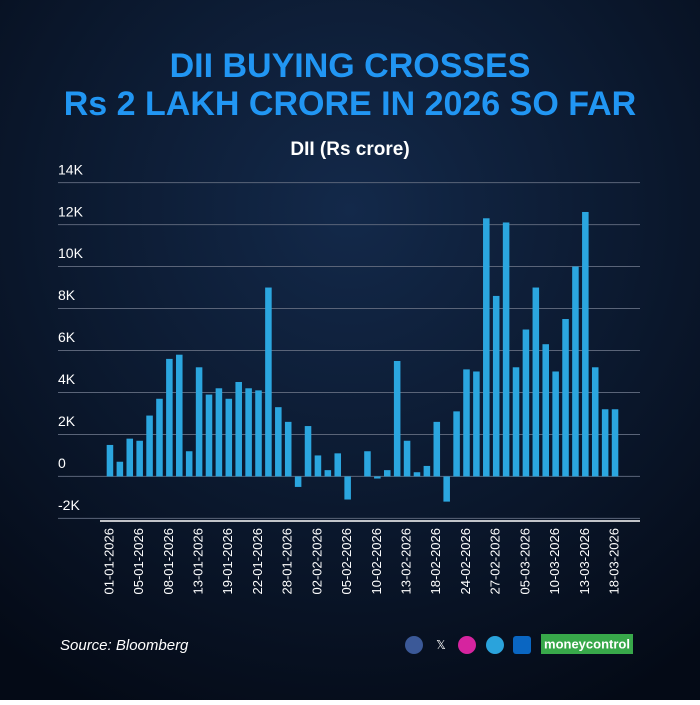 The height and width of the screenshot is (705, 700). Describe the element at coordinates (468, 645) in the screenshot. I see `social-icons: 𝕏` at that location.